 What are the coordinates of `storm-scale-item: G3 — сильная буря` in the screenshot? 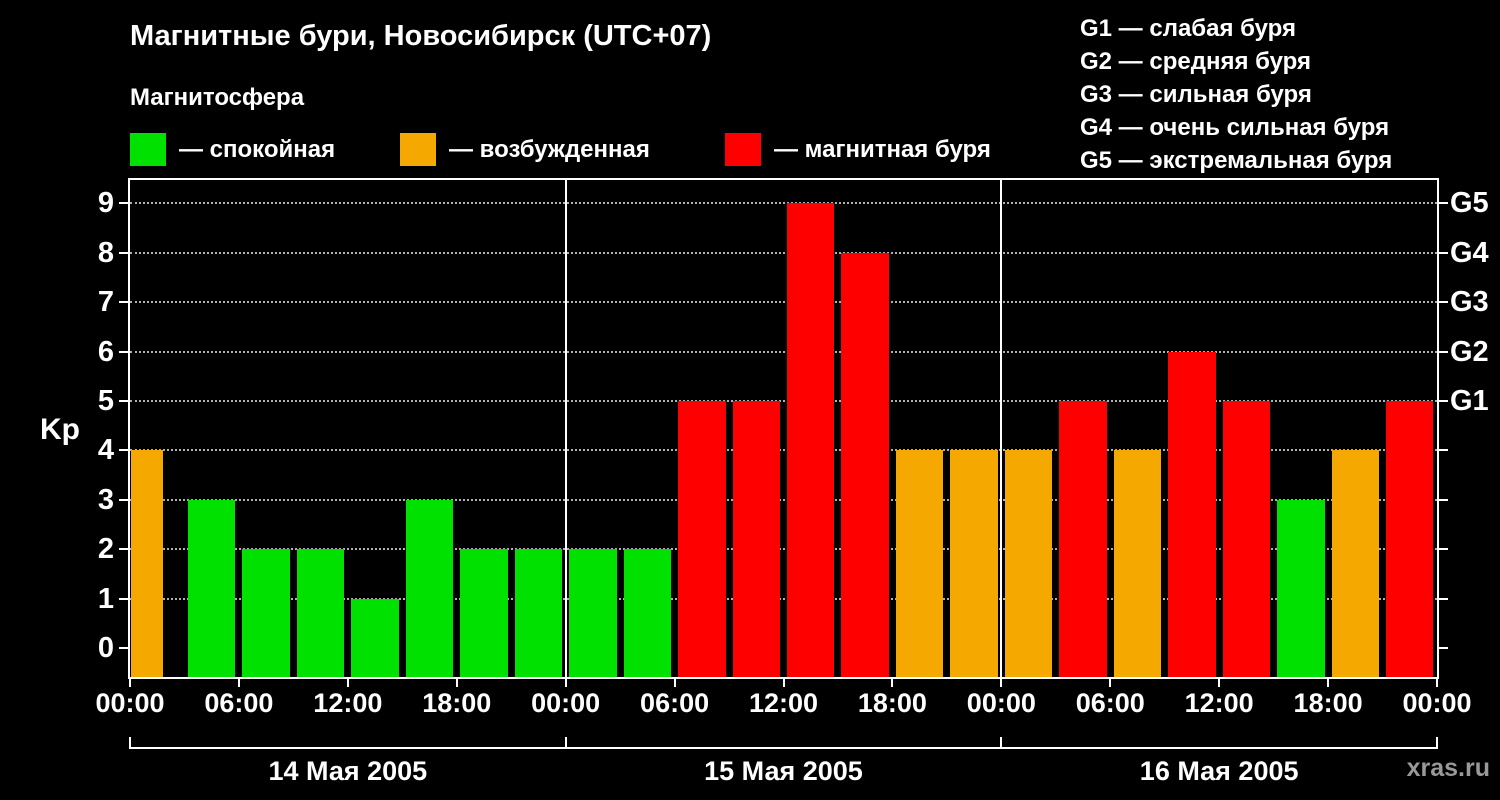 It's located at (1196, 94).